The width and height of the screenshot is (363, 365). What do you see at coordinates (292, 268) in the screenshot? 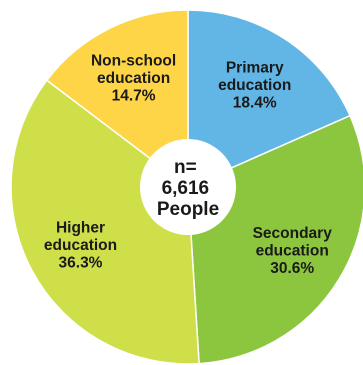
I see `slice-label-line: 30.6%` at bounding box center [292, 268].